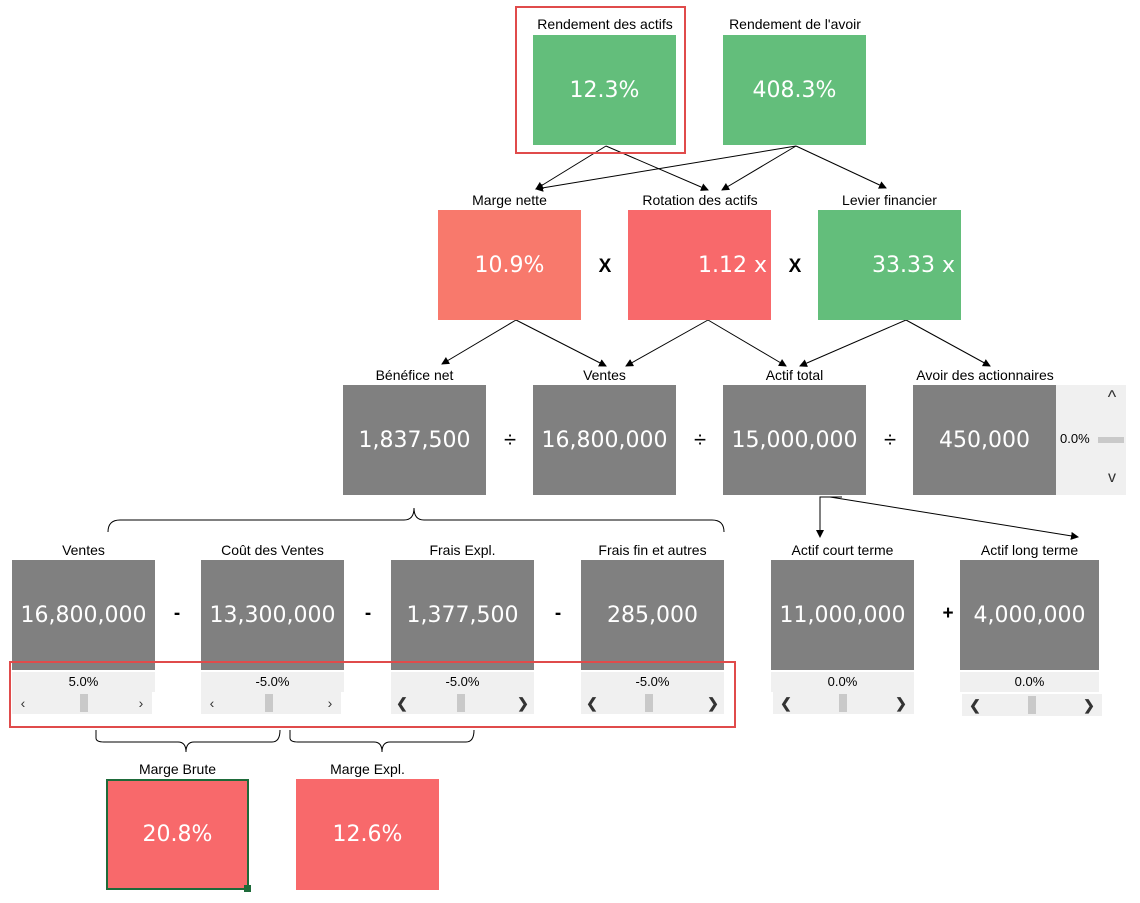  What do you see at coordinates (842, 615) in the screenshot?
I see `current-assets-value-box: 11,000,000` at bounding box center [842, 615].